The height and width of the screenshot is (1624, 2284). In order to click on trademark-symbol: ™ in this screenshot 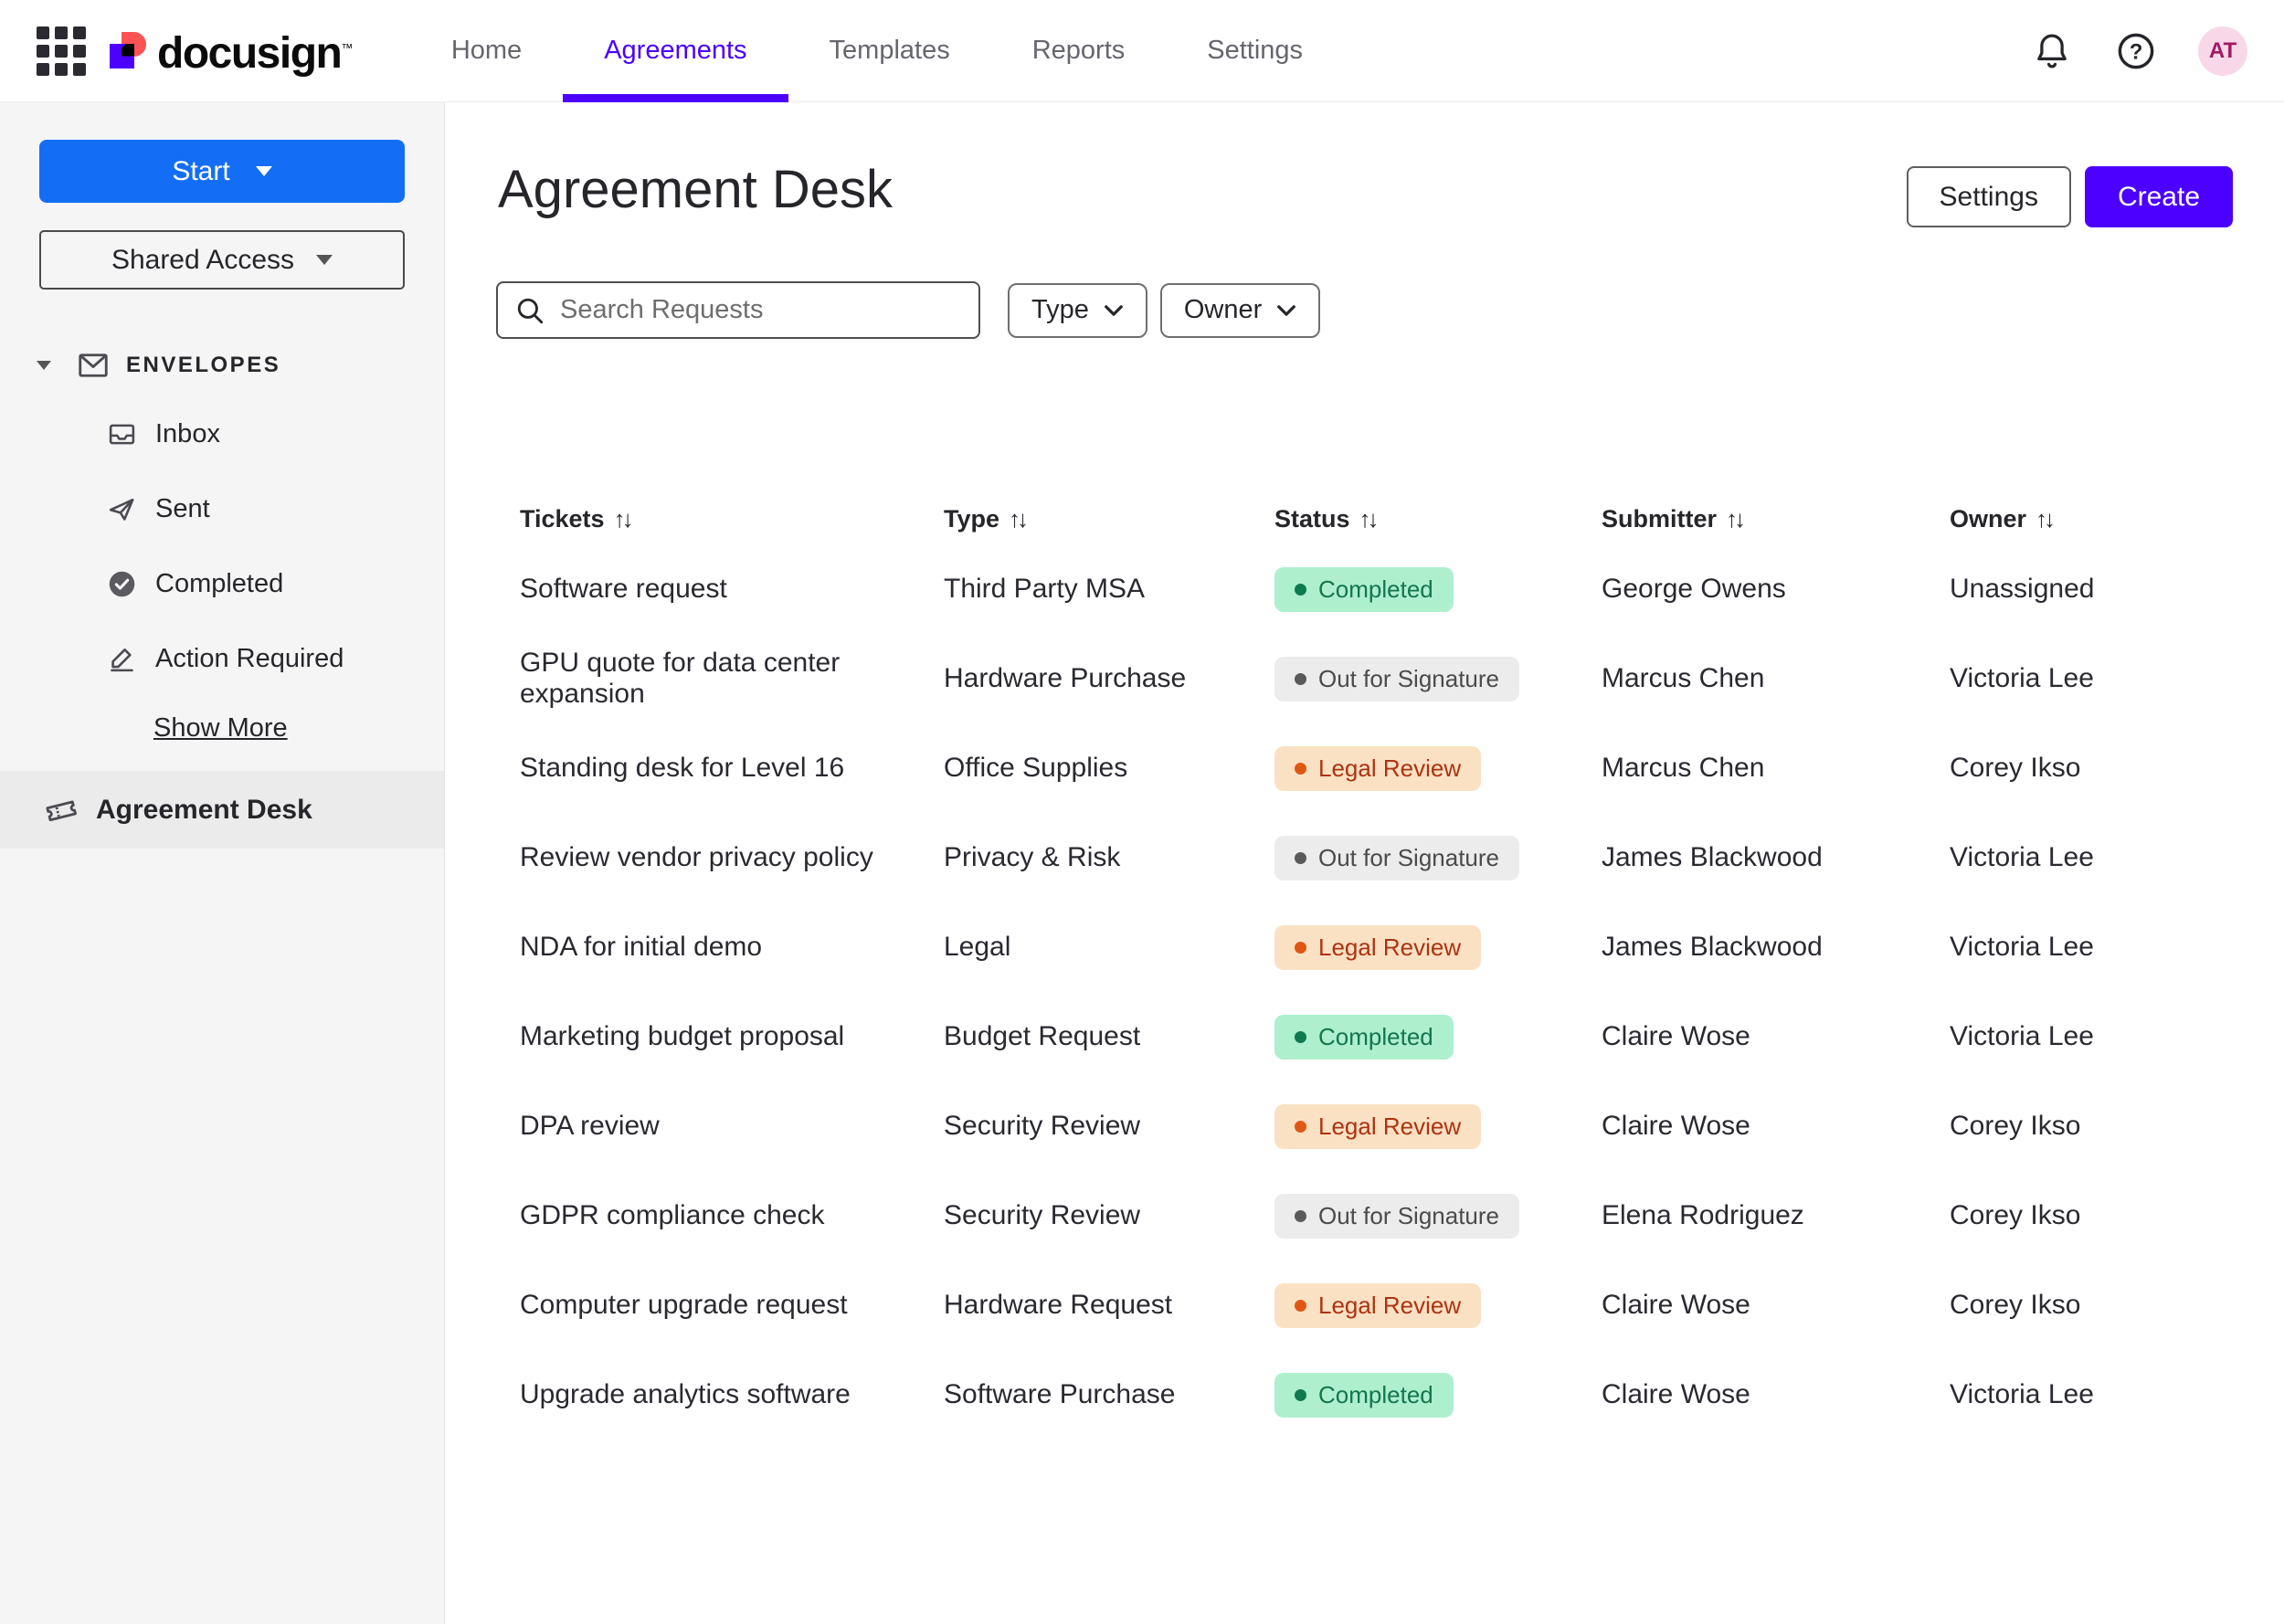, I will do `click(347, 47)`.